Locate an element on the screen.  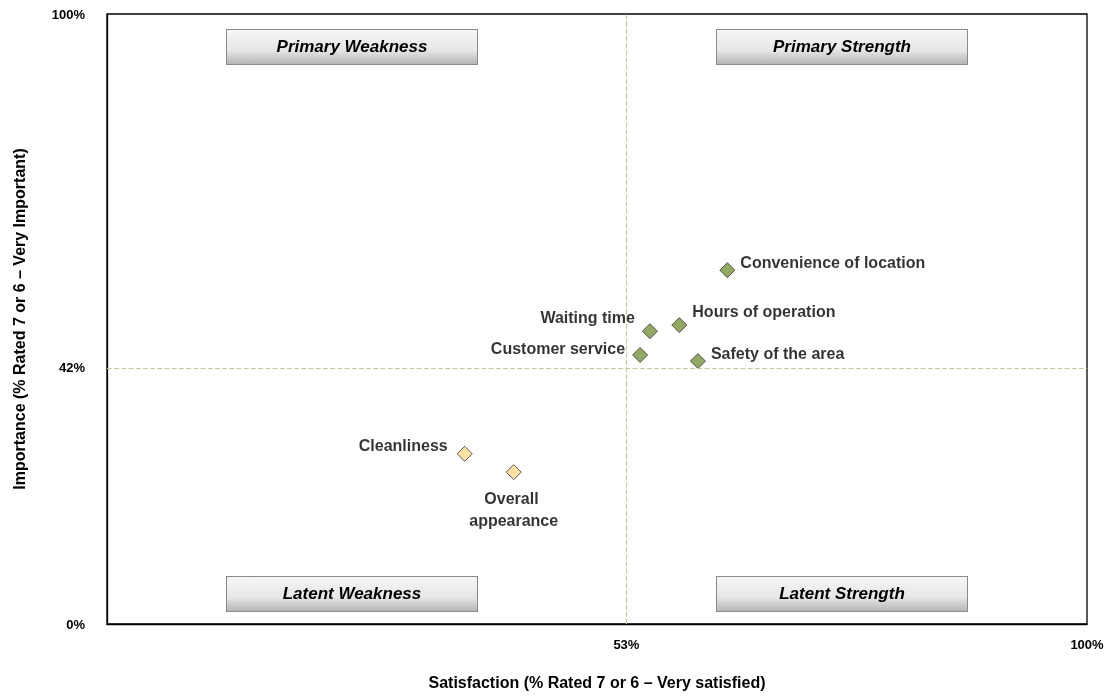
label-box: Latent Strength is located at coordinates (842, 594).